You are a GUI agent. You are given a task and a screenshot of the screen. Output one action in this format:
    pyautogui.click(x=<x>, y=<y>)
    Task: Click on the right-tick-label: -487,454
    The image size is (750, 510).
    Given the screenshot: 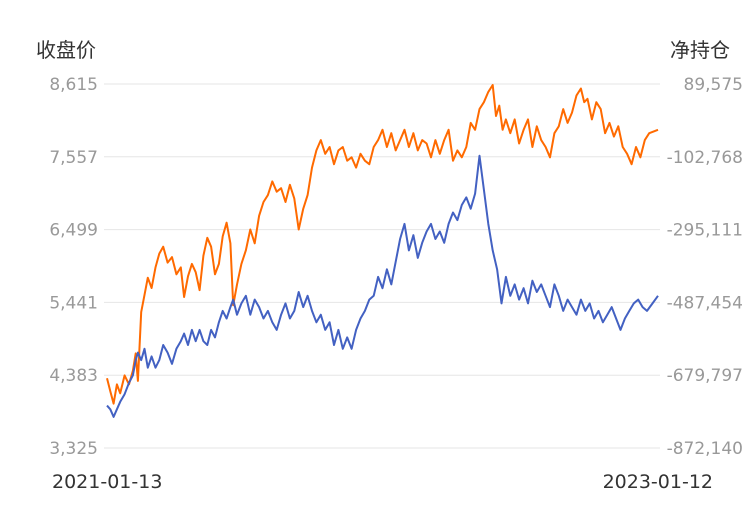 What is the action you would take?
    pyautogui.click(x=705, y=303)
    